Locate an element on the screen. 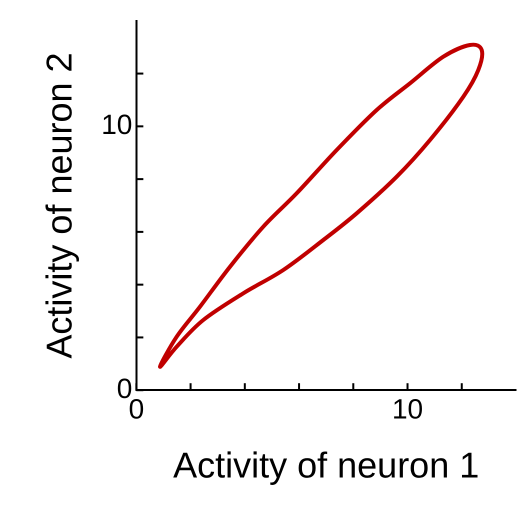 The height and width of the screenshot is (512, 520). y-axis-title: Activity of neuron 2 is located at coordinates (59, 205).